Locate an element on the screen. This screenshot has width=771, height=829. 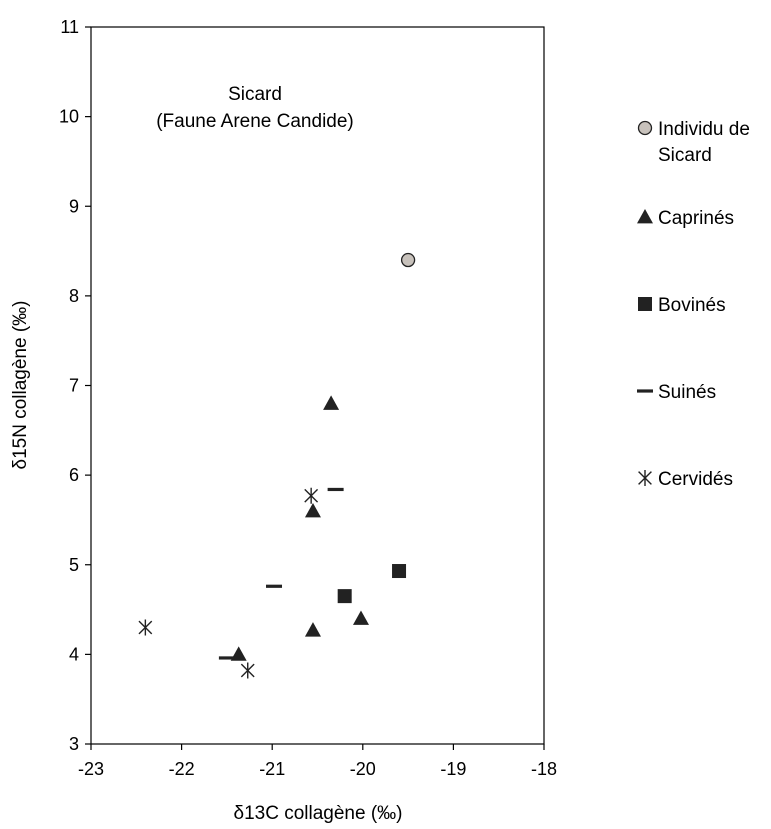
y-tick-label: 6 is located at coordinates (74, 475).